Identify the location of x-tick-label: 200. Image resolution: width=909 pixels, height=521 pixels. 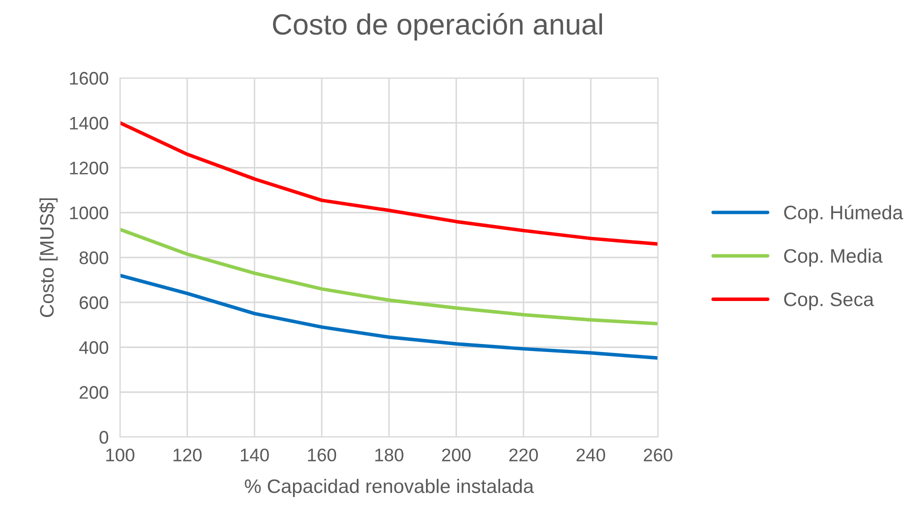
(456, 455).